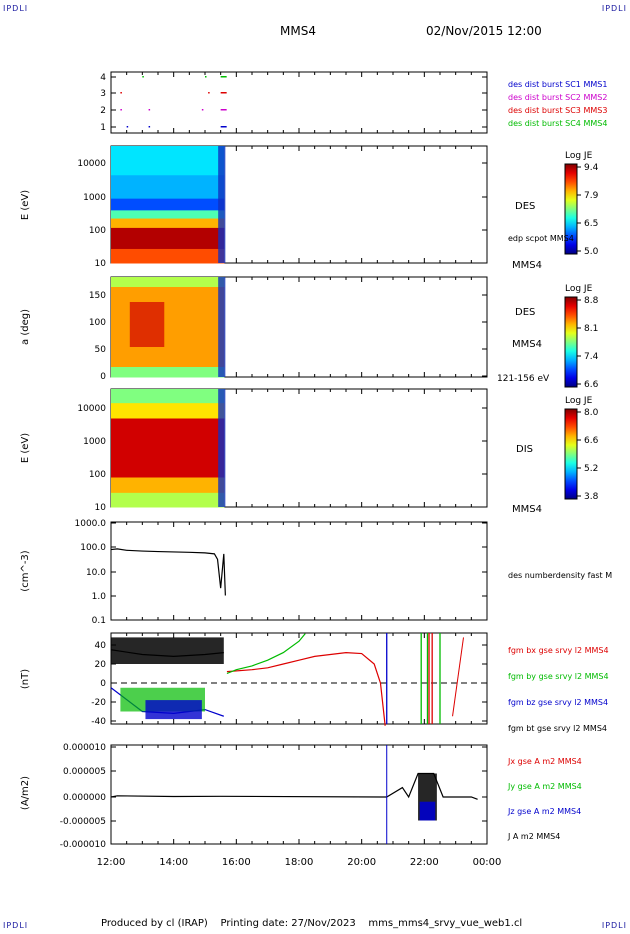 Image resolution: width=630 pixels, height=934 pixels. I want to click on density-line, so click(168, 572).